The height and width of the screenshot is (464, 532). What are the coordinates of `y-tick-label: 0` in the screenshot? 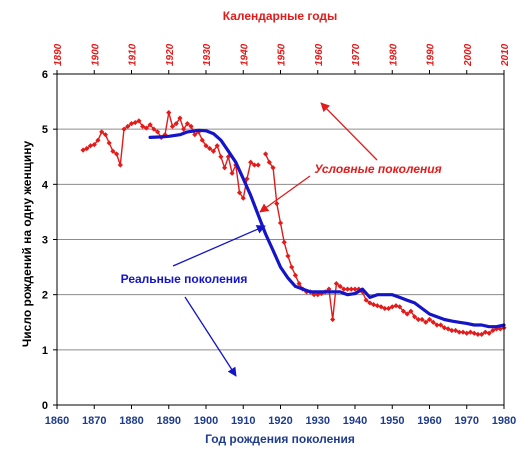 It's located at (45, 406).